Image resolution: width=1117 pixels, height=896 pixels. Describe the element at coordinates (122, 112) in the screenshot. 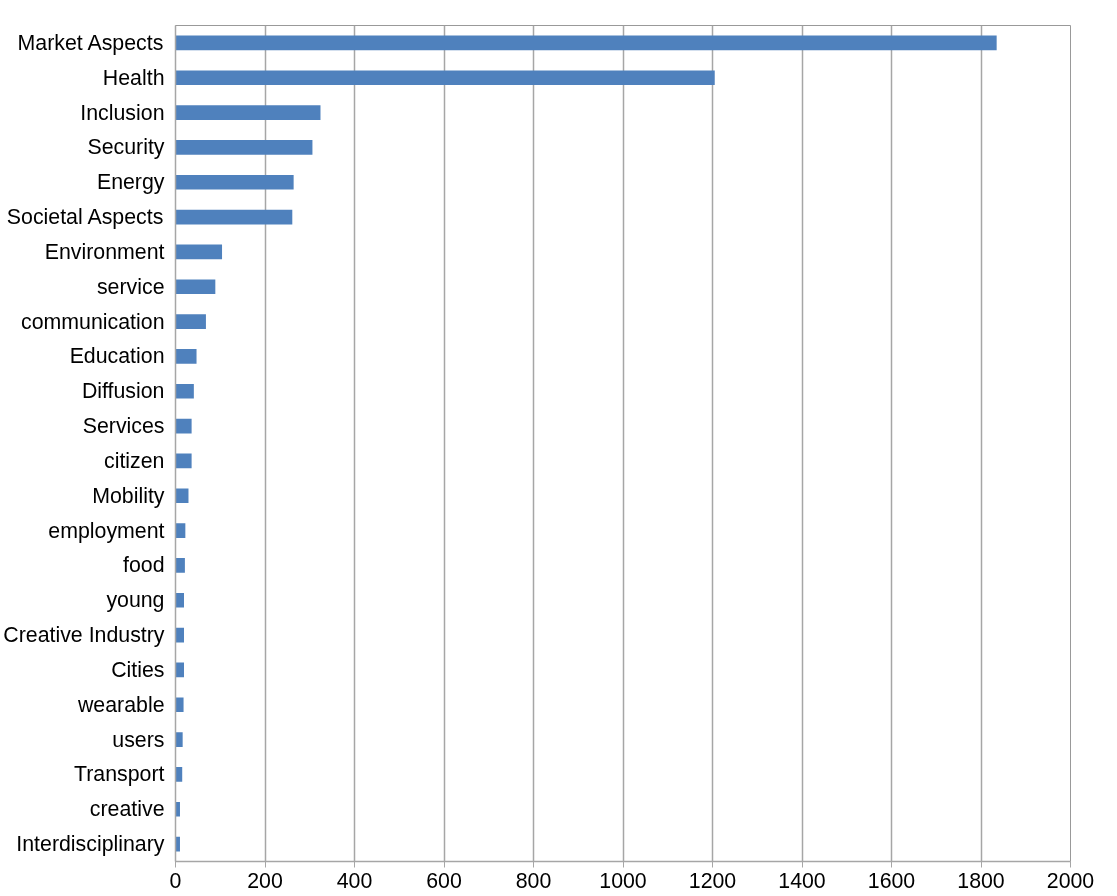

I see `y-tick-label: Inclusion` at that location.